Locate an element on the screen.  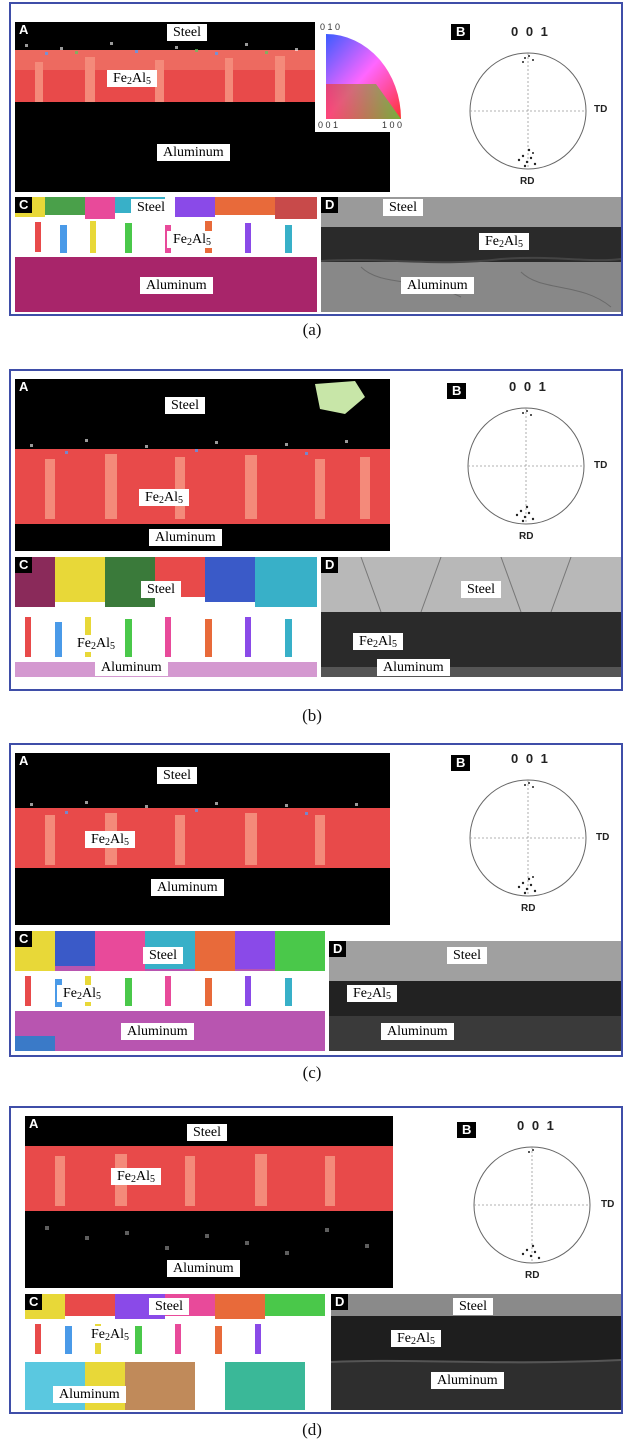
ipf-label-100: 1 0 0 is located at coordinates (392, 125).